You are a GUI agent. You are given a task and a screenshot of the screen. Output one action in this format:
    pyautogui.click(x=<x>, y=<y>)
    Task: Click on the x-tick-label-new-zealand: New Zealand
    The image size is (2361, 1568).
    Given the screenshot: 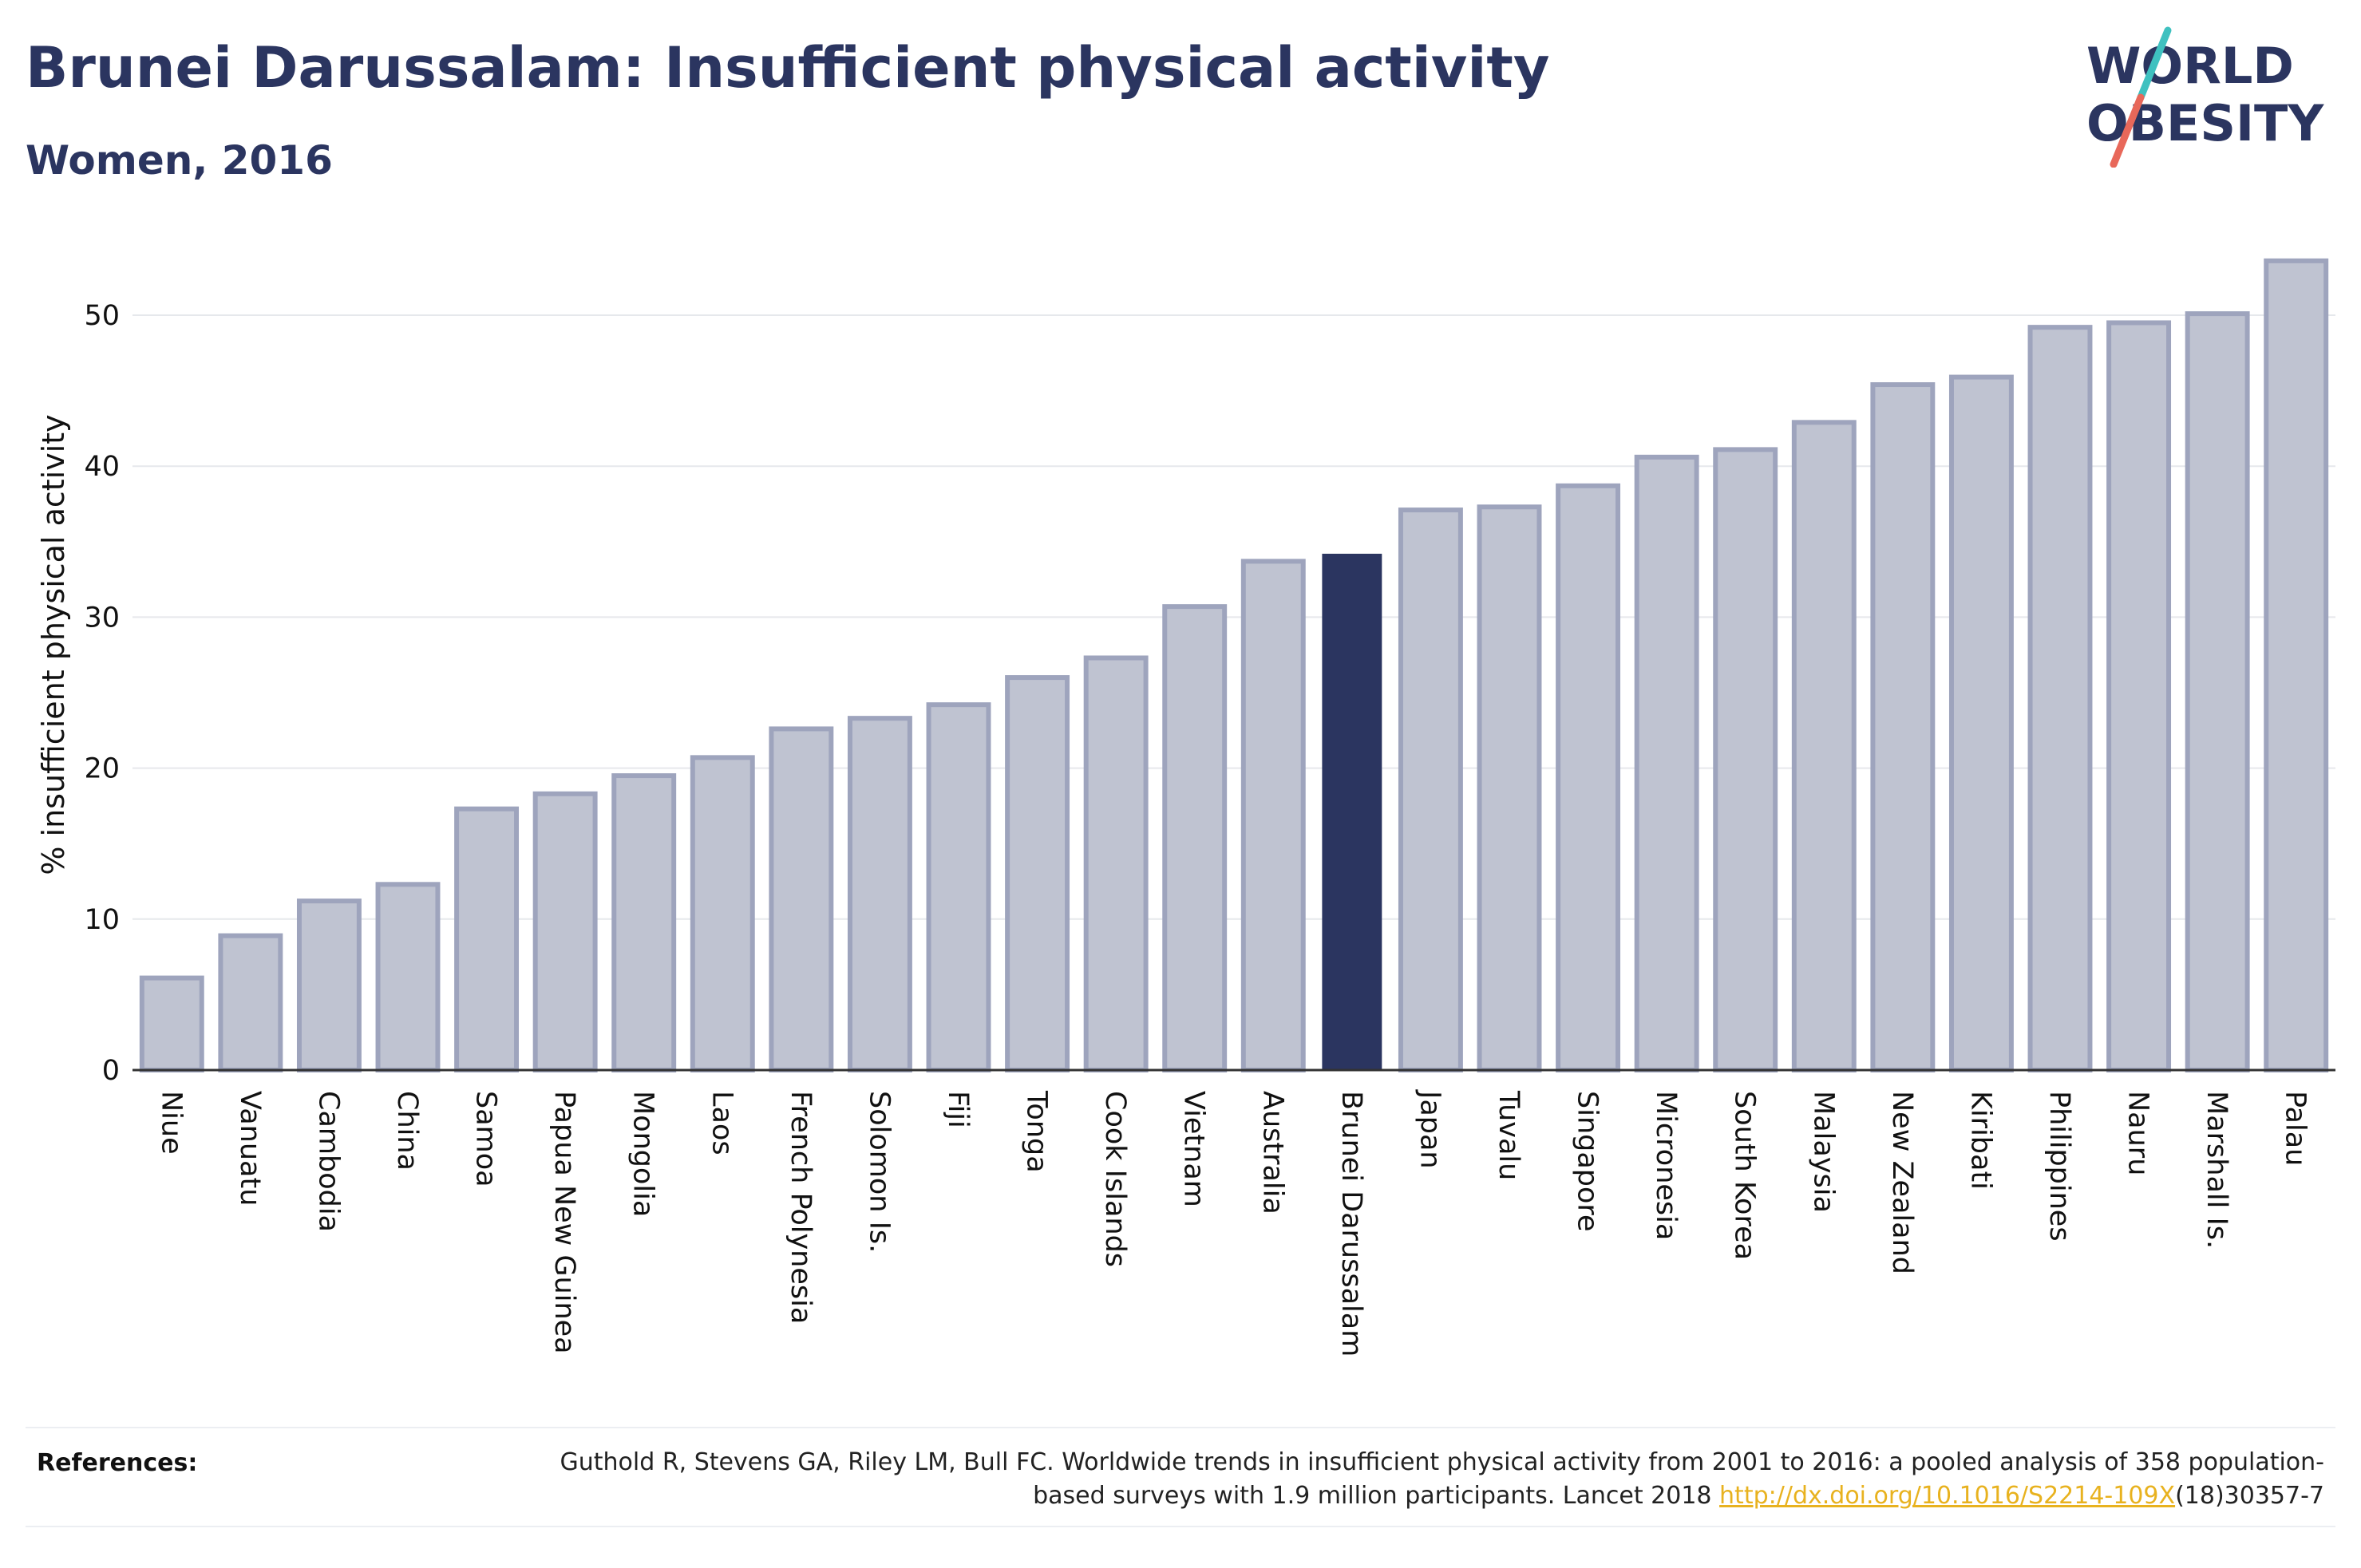 What is the action you would take?
    pyautogui.click(x=1902, y=1182)
    